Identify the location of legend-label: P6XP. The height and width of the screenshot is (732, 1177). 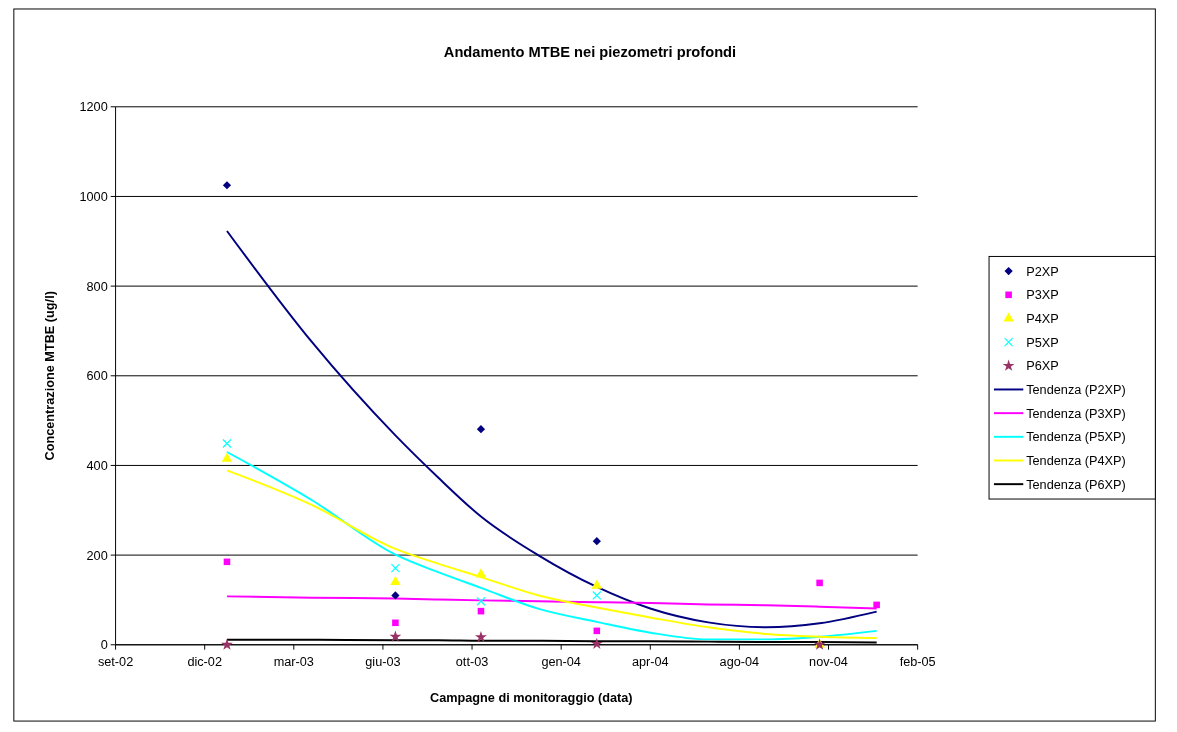
(1042, 366).